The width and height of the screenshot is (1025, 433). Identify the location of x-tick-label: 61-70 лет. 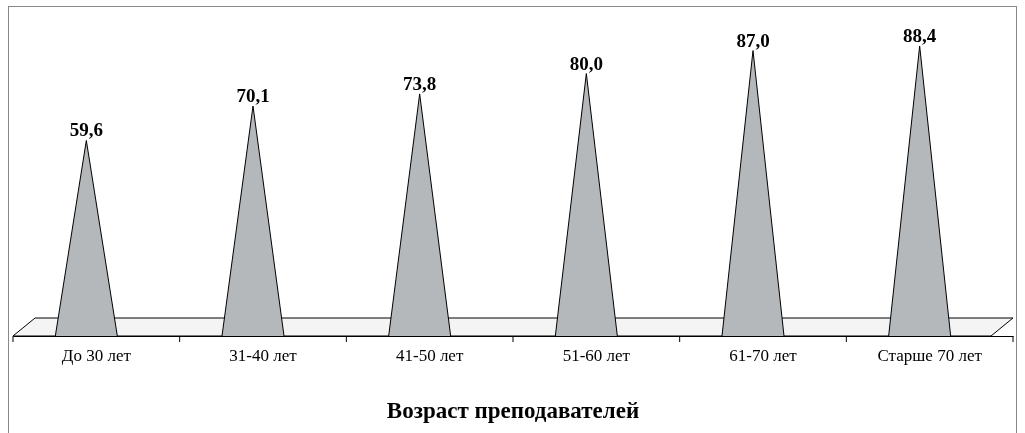
(763, 356).